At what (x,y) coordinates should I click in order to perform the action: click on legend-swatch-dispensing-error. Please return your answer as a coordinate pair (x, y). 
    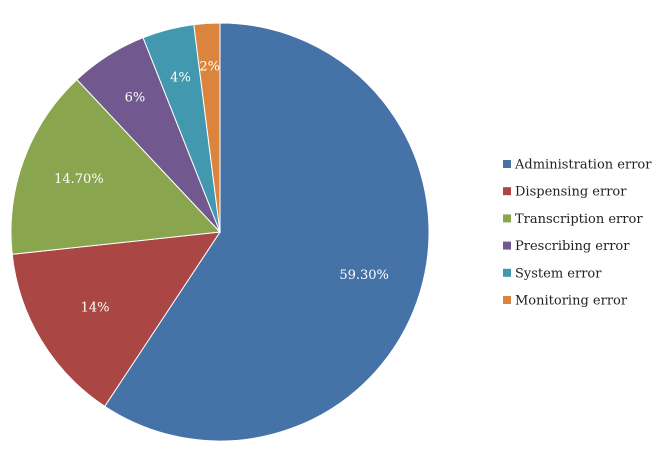
    Looking at the image, I should click on (507, 191).